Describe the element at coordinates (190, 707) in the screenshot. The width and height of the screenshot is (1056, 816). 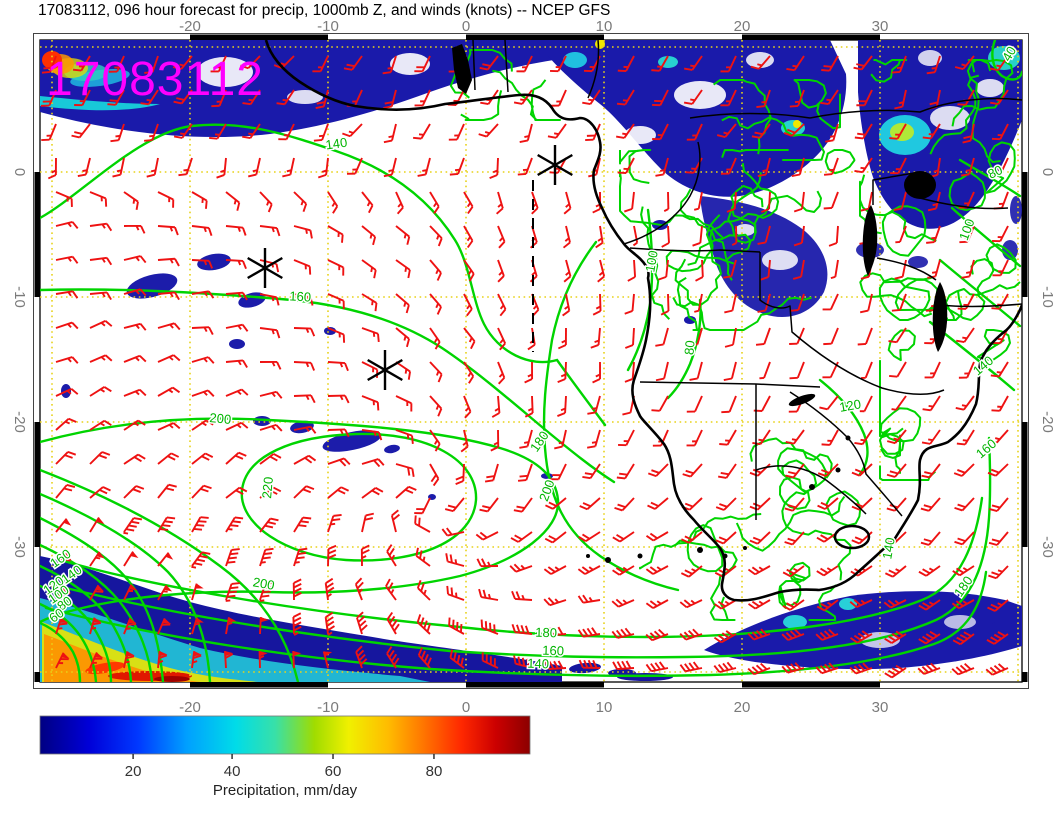
I see `x-tick-label: -20` at that location.